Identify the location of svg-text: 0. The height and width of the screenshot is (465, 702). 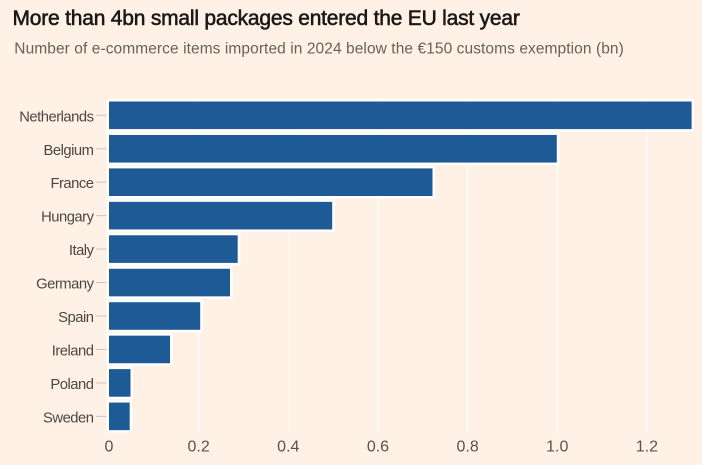
(109, 447).